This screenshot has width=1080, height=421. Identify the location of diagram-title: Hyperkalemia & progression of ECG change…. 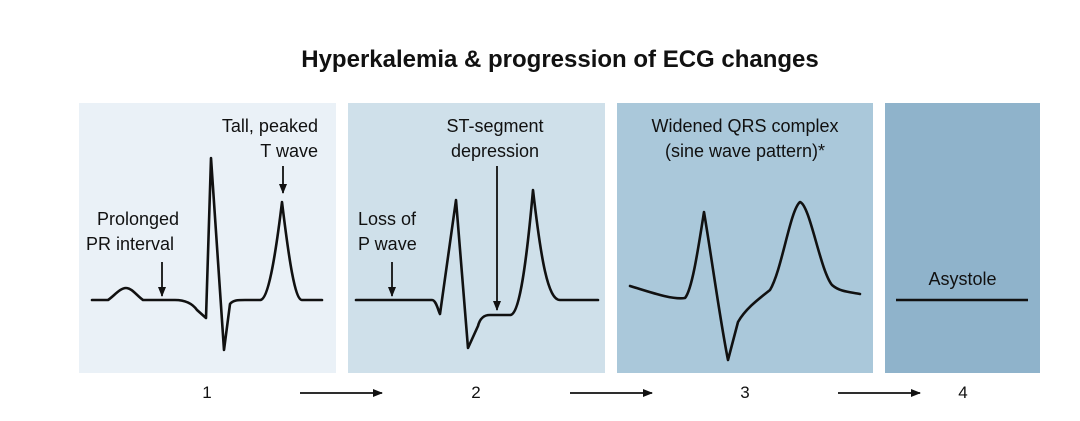
(560, 59).